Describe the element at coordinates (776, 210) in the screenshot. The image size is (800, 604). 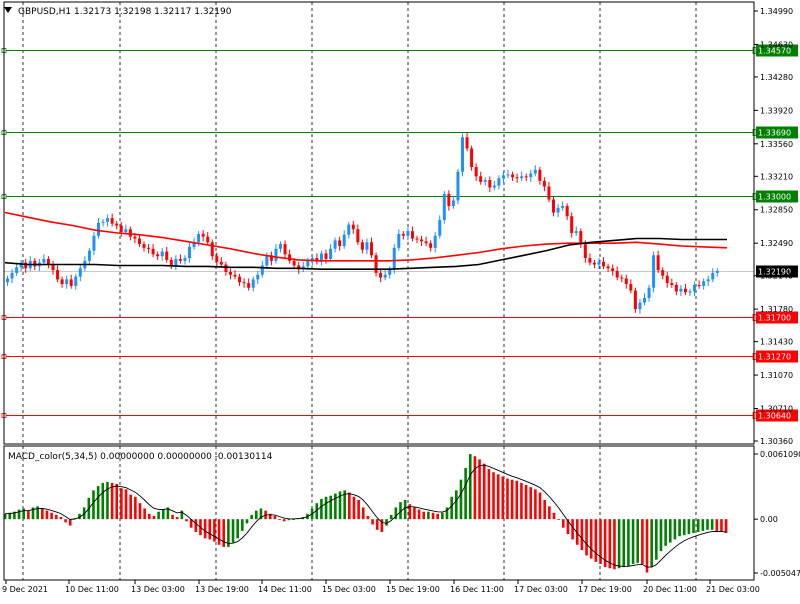
I see `price-tick-label: 1.32850` at that location.